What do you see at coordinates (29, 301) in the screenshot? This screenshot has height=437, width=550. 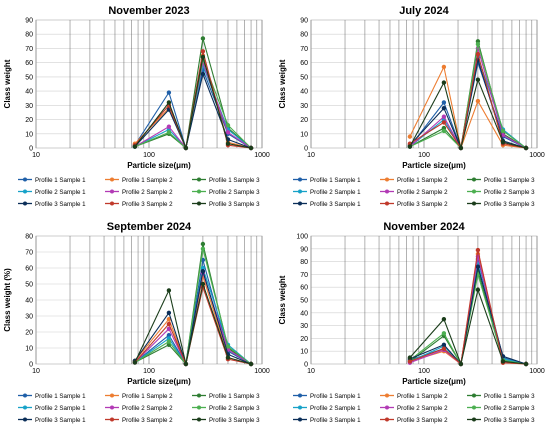 I see `y-tick-label: 40` at bounding box center [29, 301].